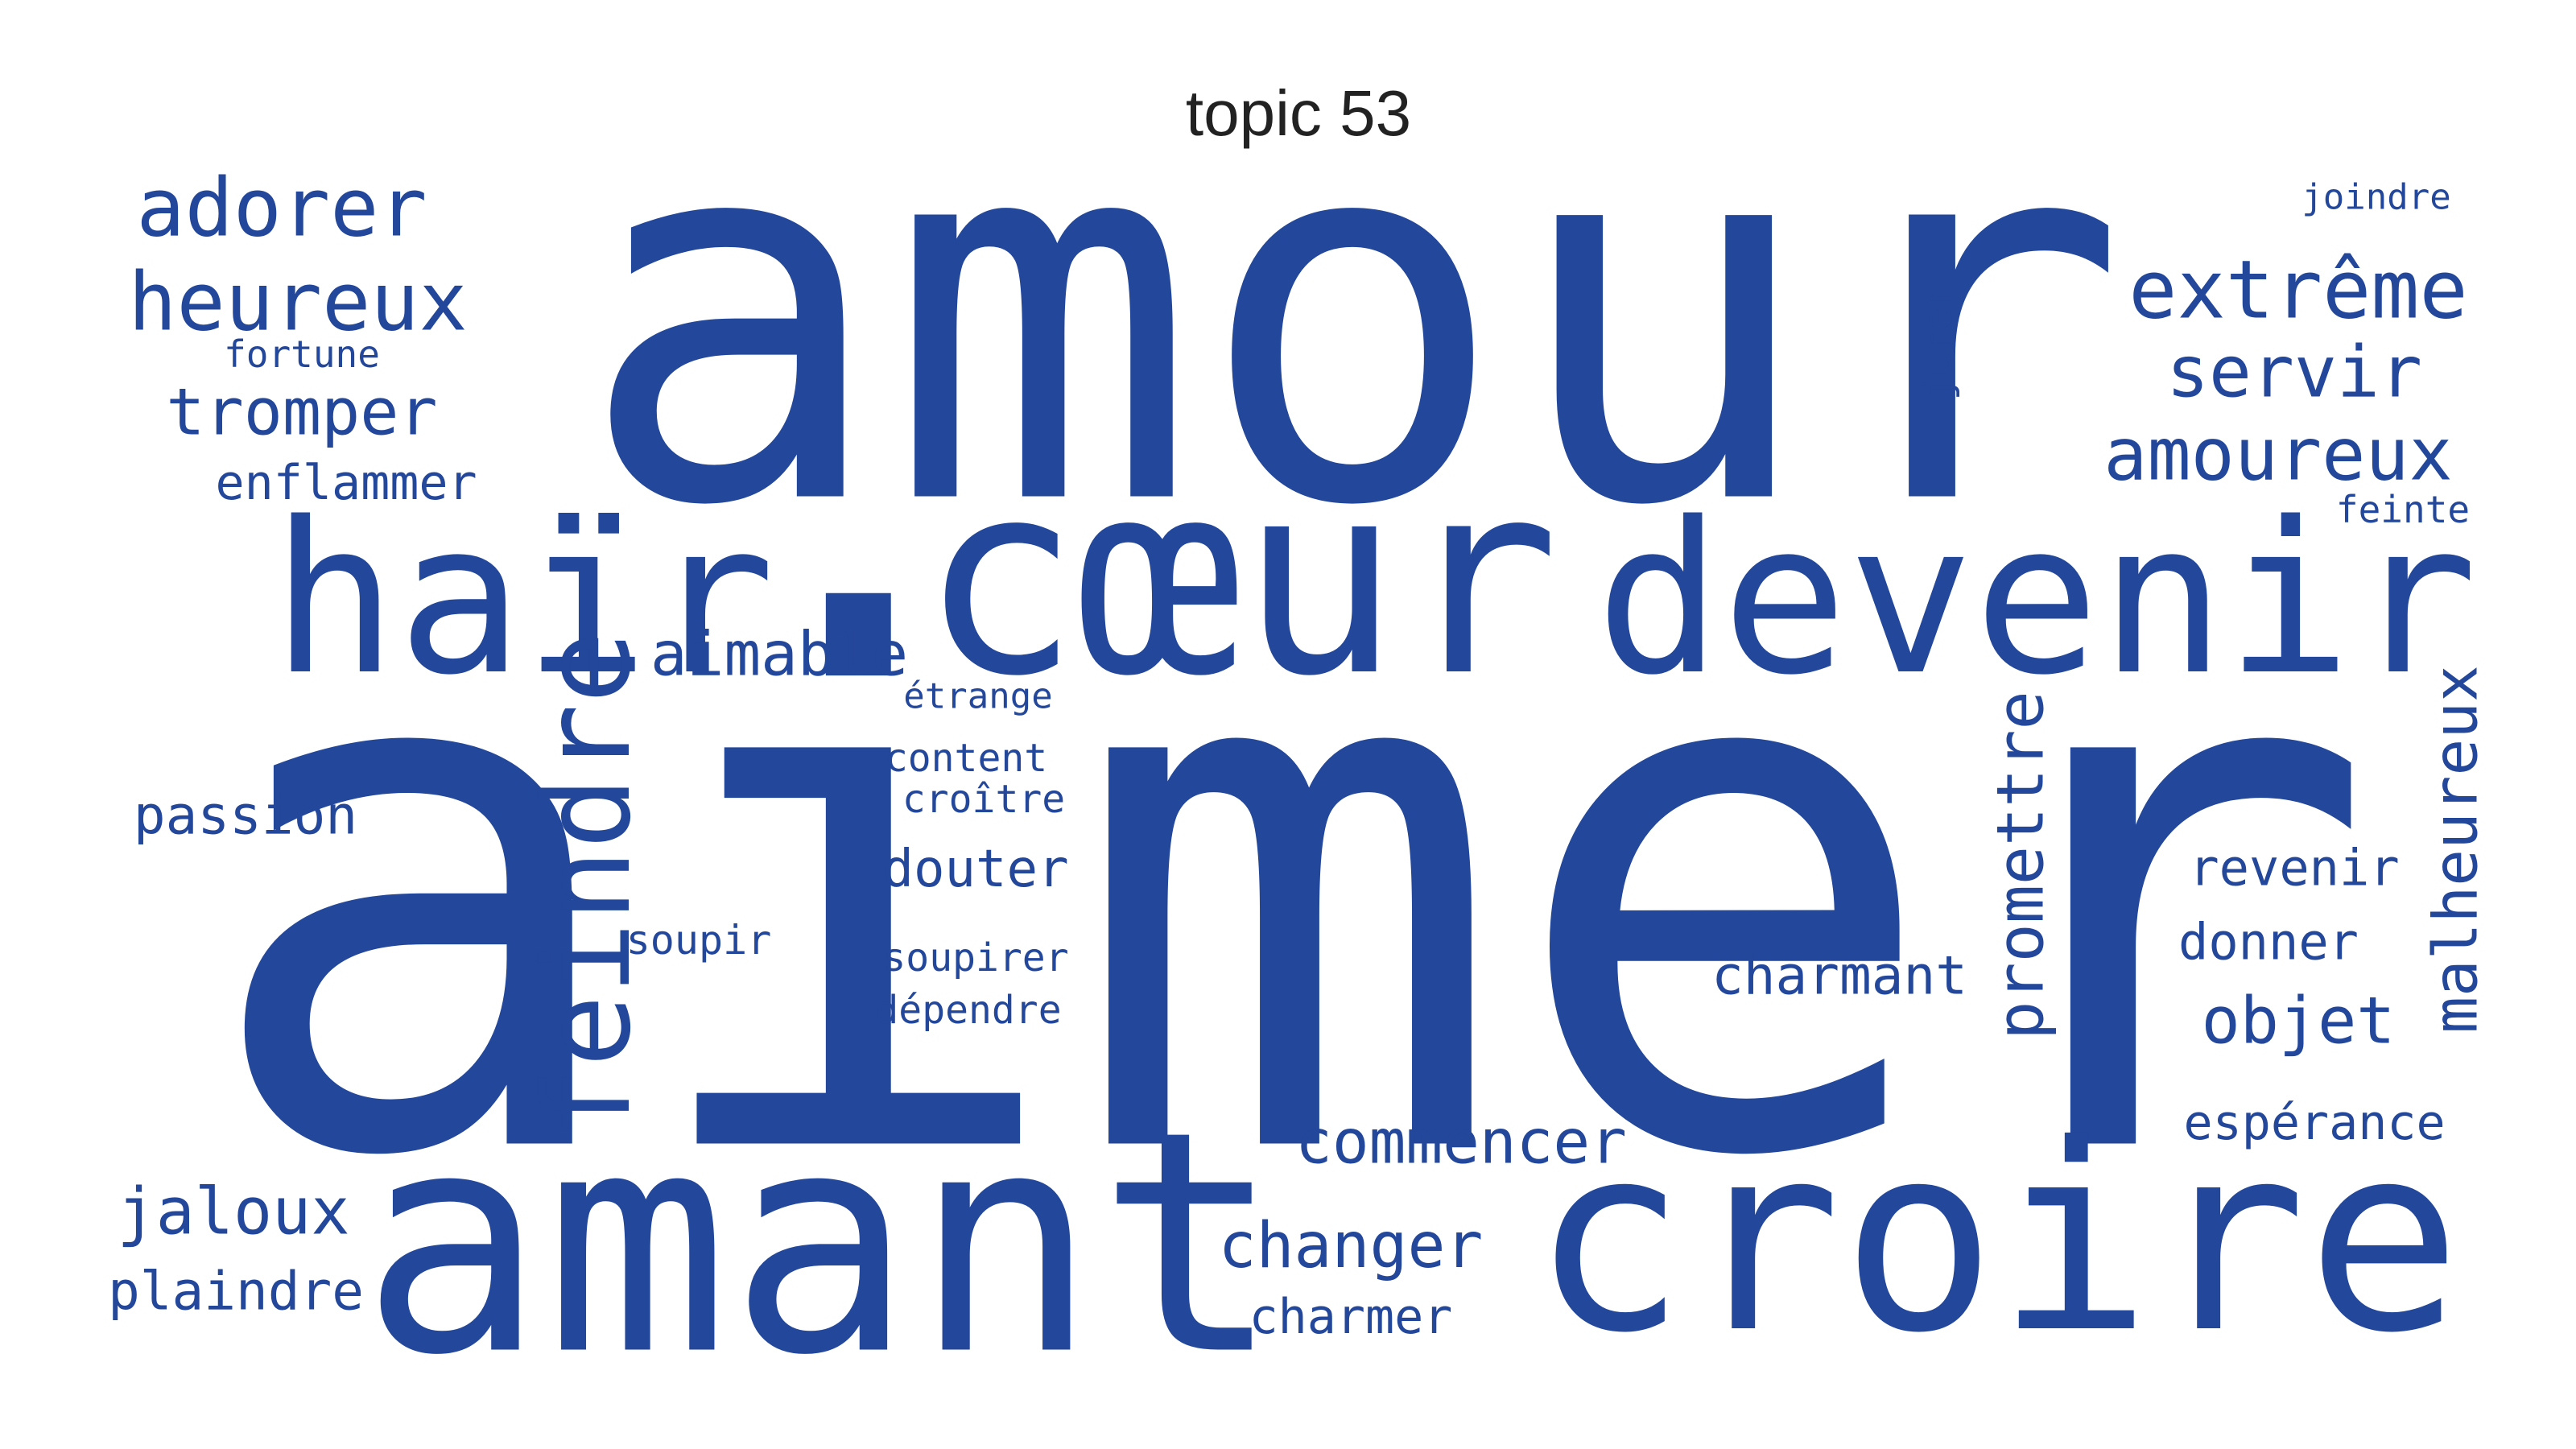  What do you see at coordinates (1839, 976) in the screenshot?
I see `word-27: charmant` at bounding box center [1839, 976].